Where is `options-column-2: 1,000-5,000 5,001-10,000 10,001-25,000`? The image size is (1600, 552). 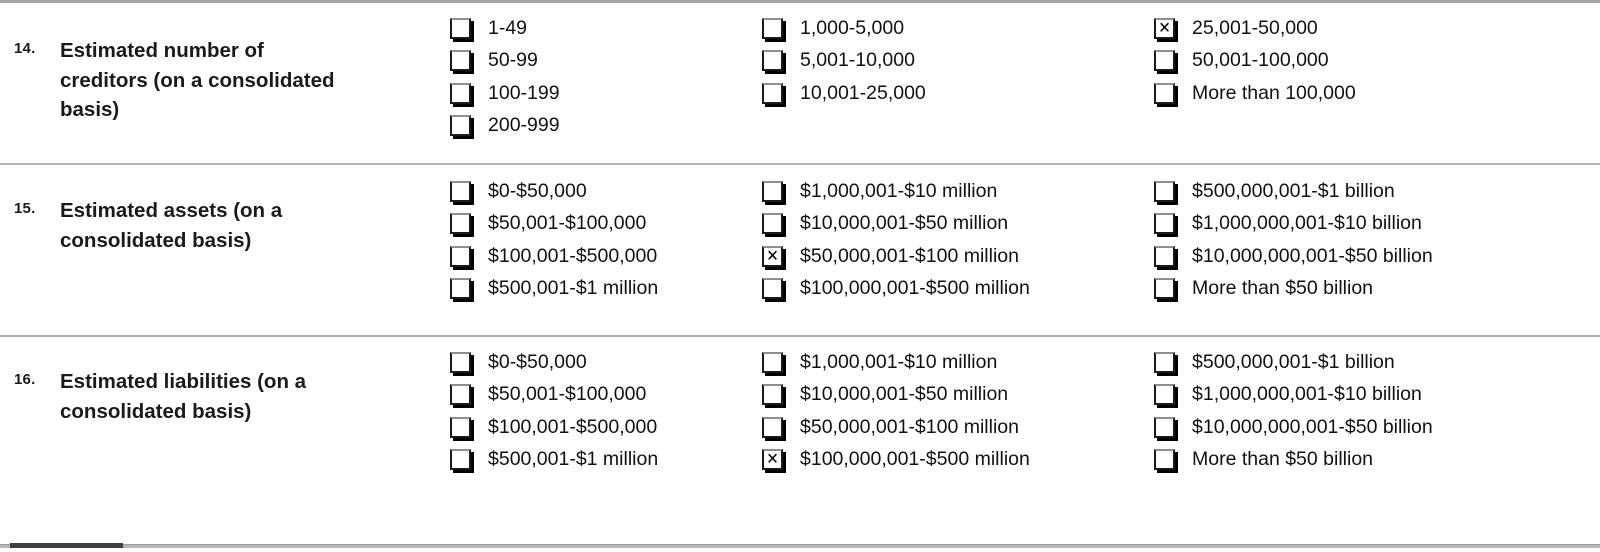
options-column-2: 1,000-5,000 5,001-10,000 10,001-25,000 is located at coordinates (958, 83).